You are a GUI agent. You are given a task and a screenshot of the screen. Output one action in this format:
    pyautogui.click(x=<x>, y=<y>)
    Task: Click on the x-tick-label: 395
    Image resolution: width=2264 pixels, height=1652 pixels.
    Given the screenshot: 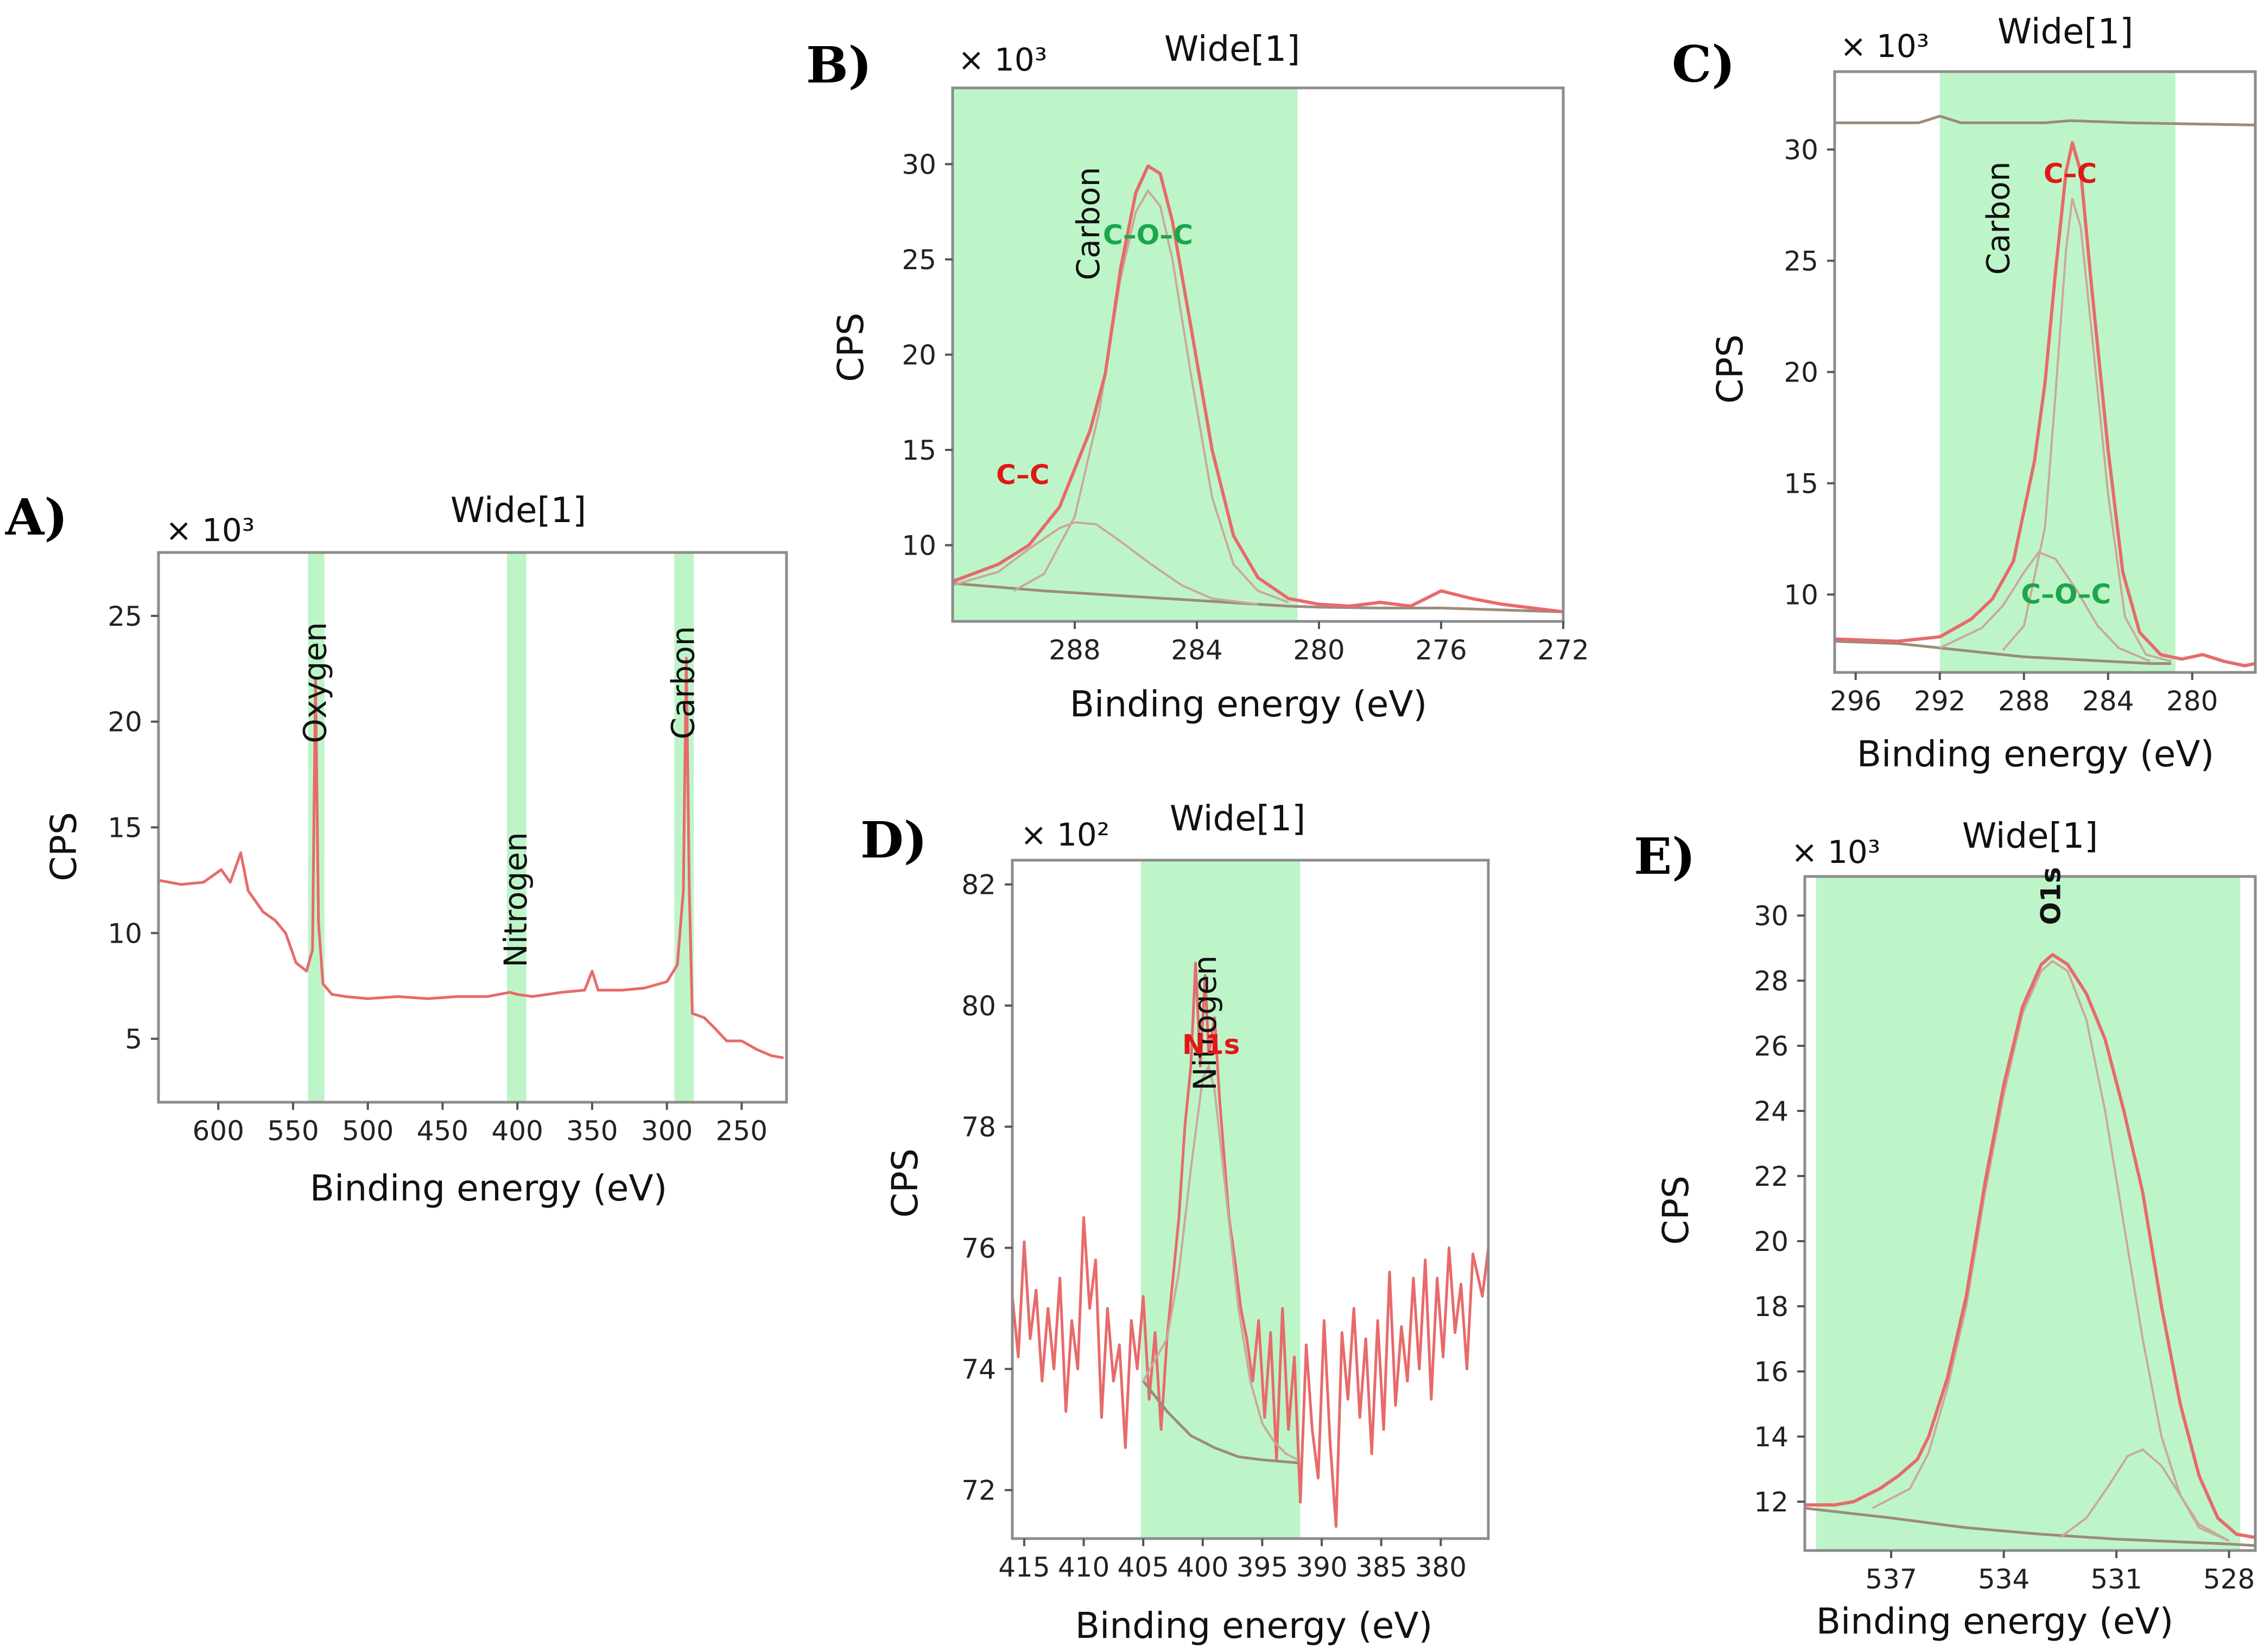 What is the action you would take?
    pyautogui.click(x=1262, y=1567)
    